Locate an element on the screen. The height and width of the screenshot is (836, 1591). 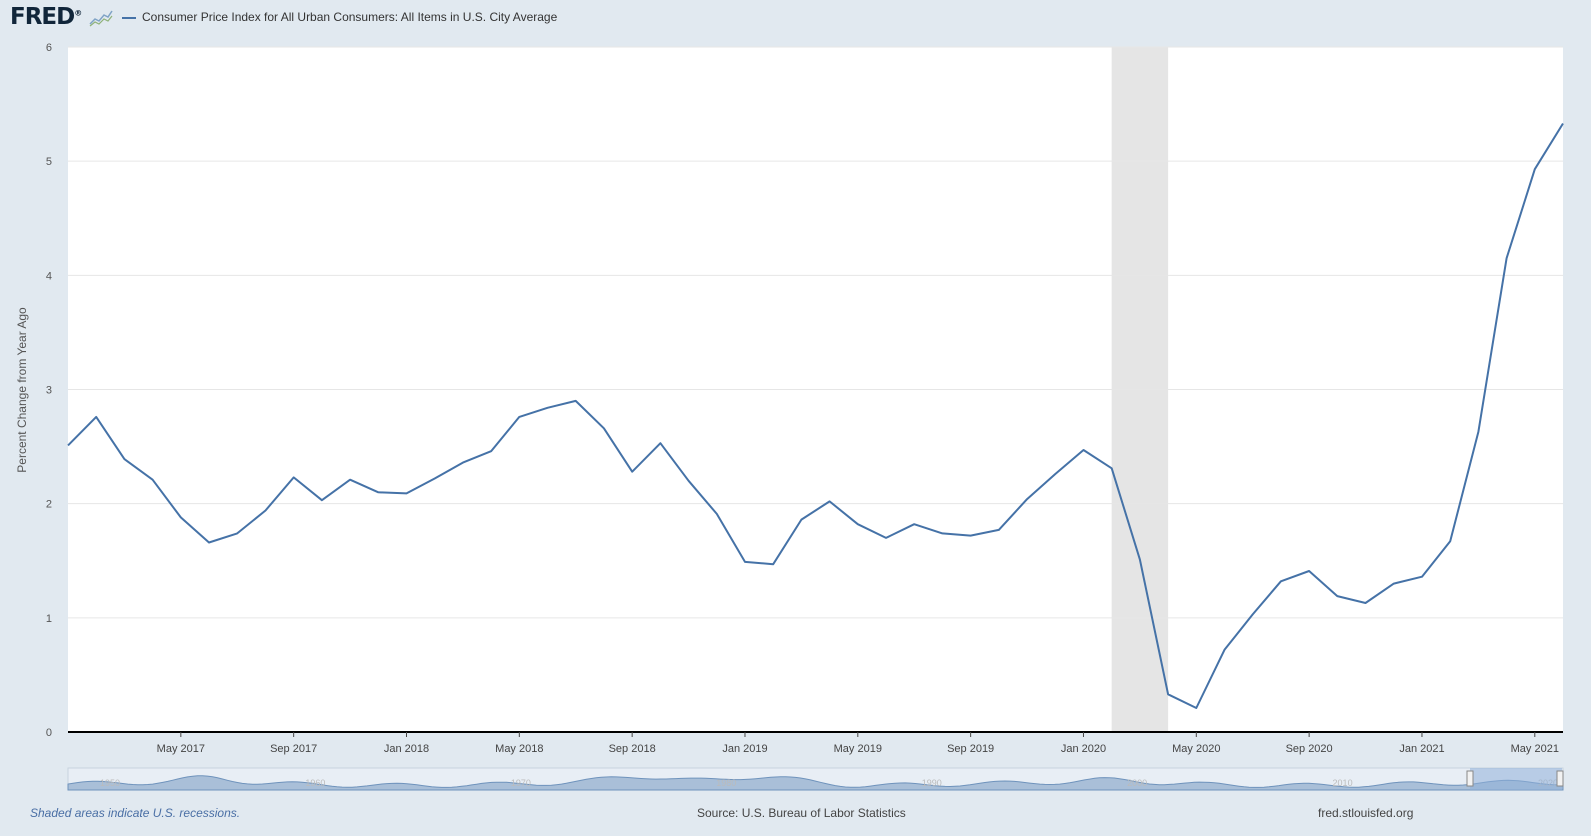
x-tick-label: Sep 2017 is located at coordinates (293, 749).